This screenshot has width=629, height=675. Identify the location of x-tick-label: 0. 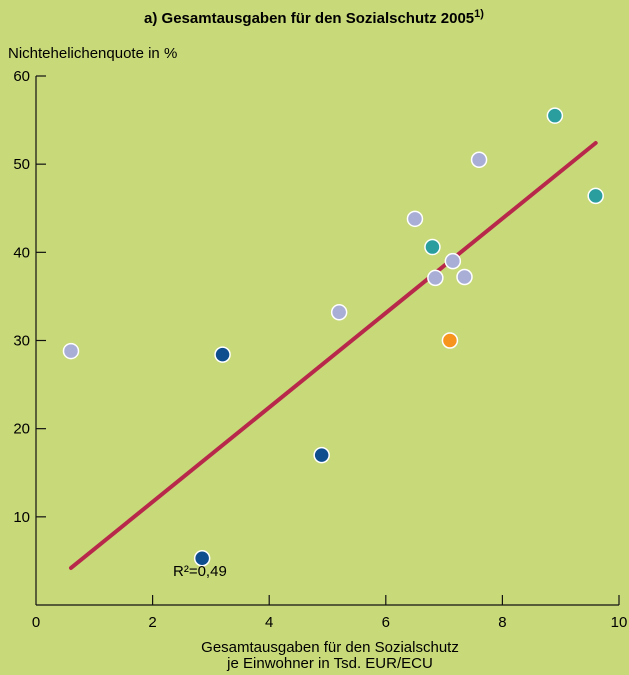
(36, 622).